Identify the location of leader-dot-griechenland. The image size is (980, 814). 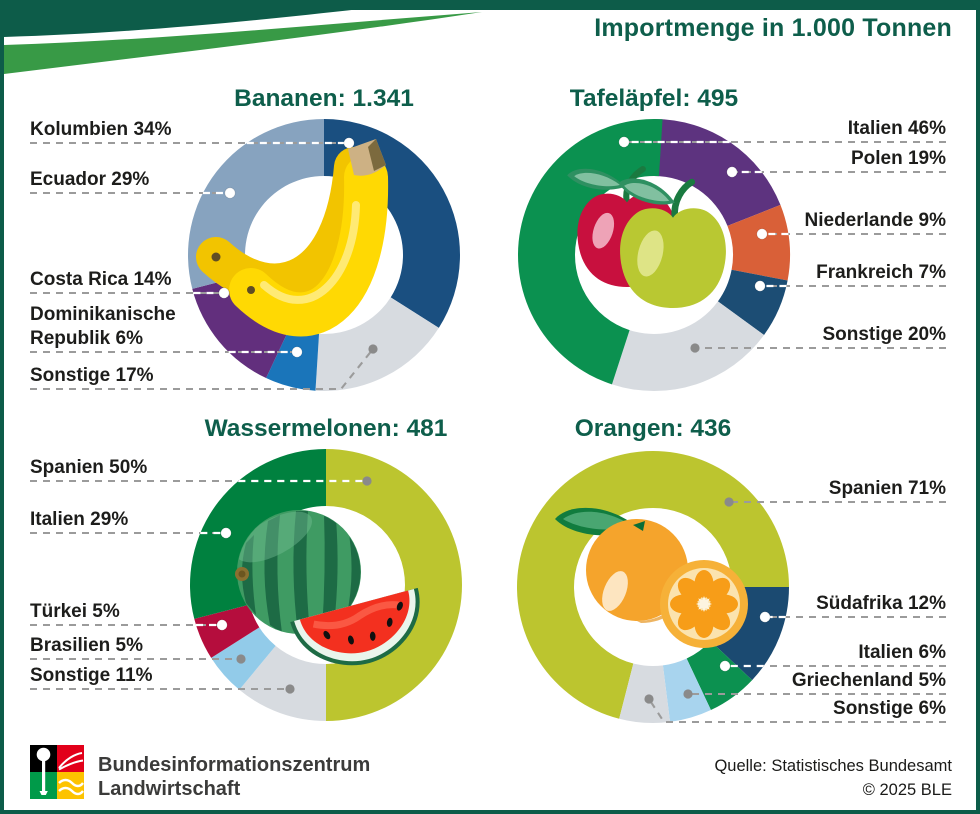
(688, 694).